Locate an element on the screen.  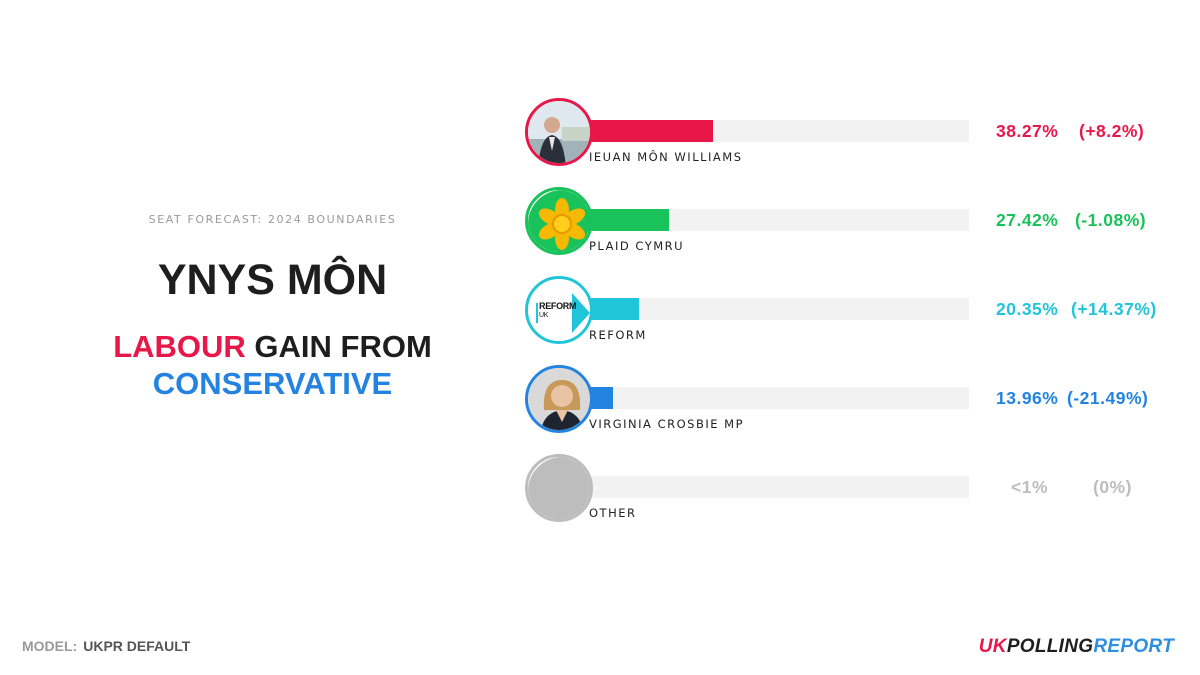
seat-forecast-label: SEAT FORECAST: 2024 BOUNDARIES is located at coordinates (272, 219).